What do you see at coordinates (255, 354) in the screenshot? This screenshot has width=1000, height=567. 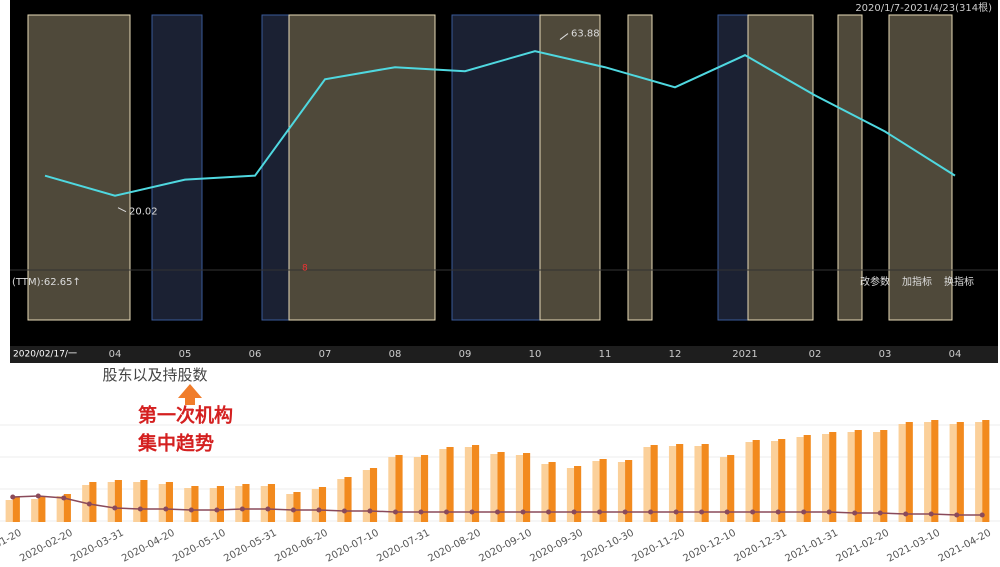 I see `x-tick-label: 06` at bounding box center [255, 354].